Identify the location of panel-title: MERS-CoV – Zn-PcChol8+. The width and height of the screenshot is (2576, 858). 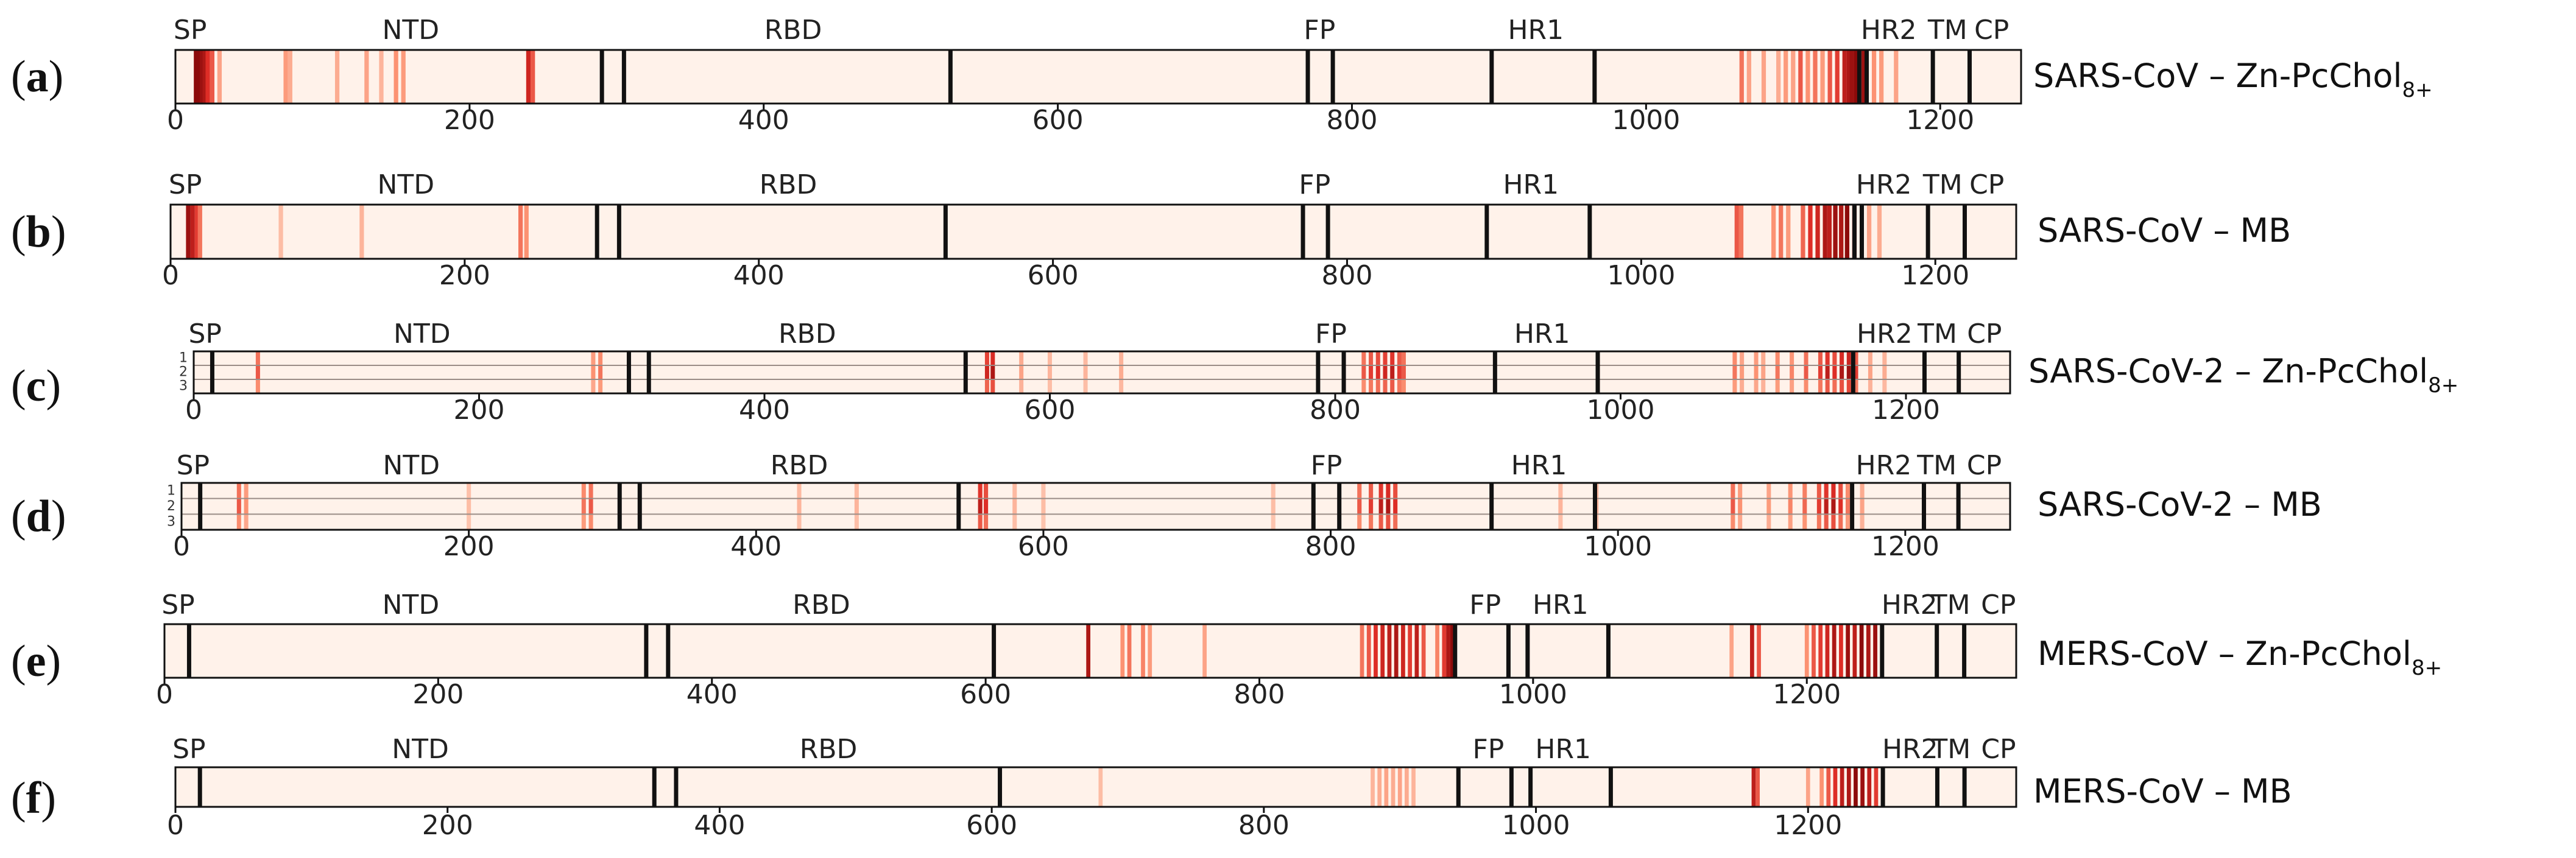
(2240, 657).